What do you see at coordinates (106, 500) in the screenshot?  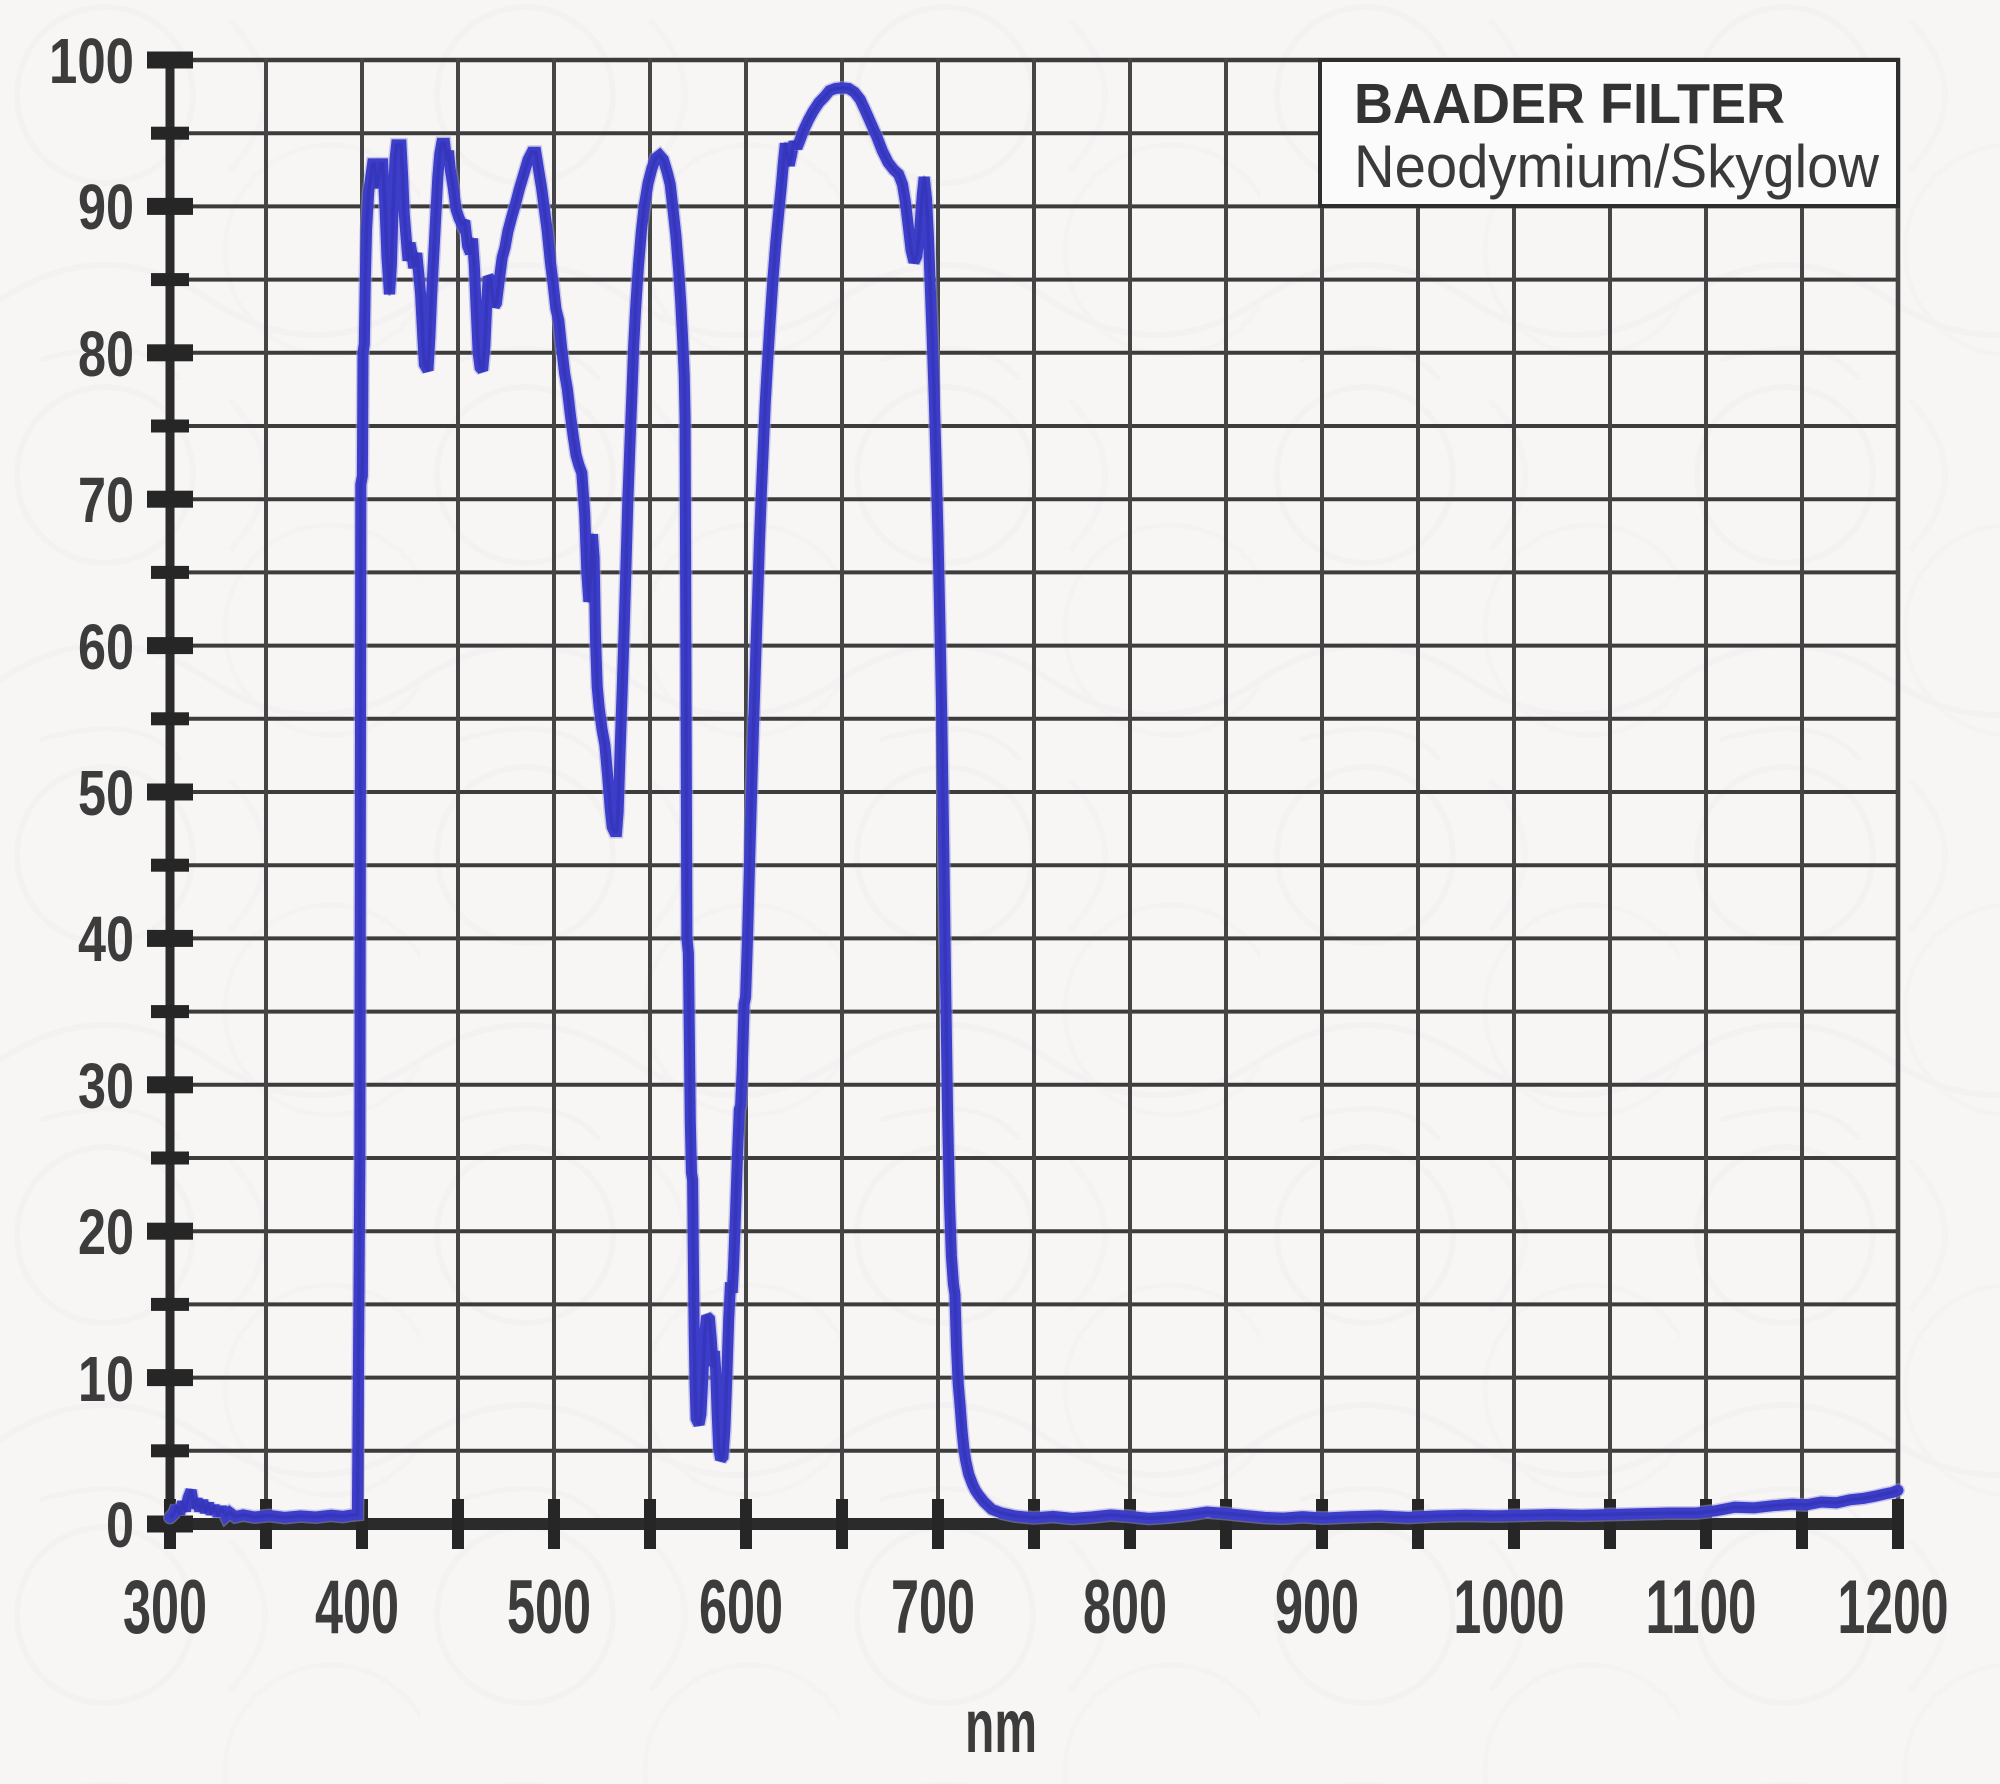 I see `svg-text: 70` at bounding box center [106, 500].